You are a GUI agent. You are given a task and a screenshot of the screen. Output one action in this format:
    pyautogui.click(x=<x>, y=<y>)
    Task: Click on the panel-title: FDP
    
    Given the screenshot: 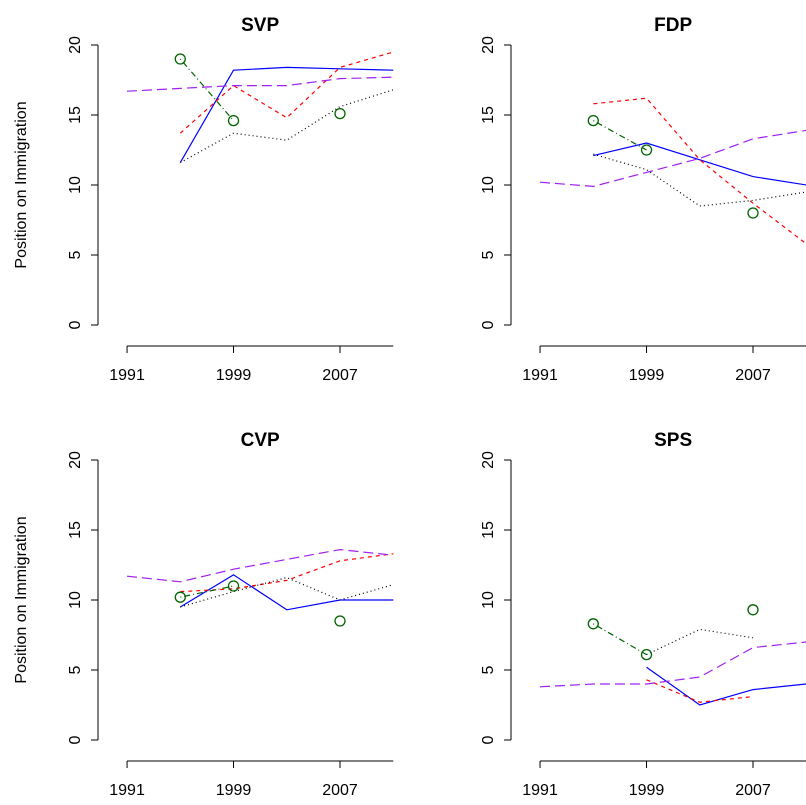 What is the action you would take?
    pyautogui.click(x=673, y=25)
    